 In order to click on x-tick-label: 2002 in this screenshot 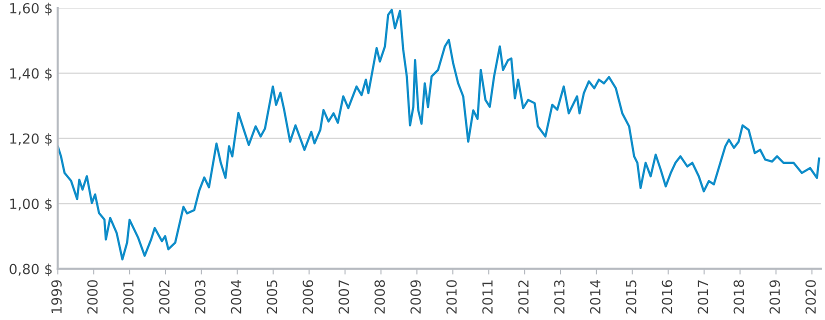, I will do `click(164, 297)`.